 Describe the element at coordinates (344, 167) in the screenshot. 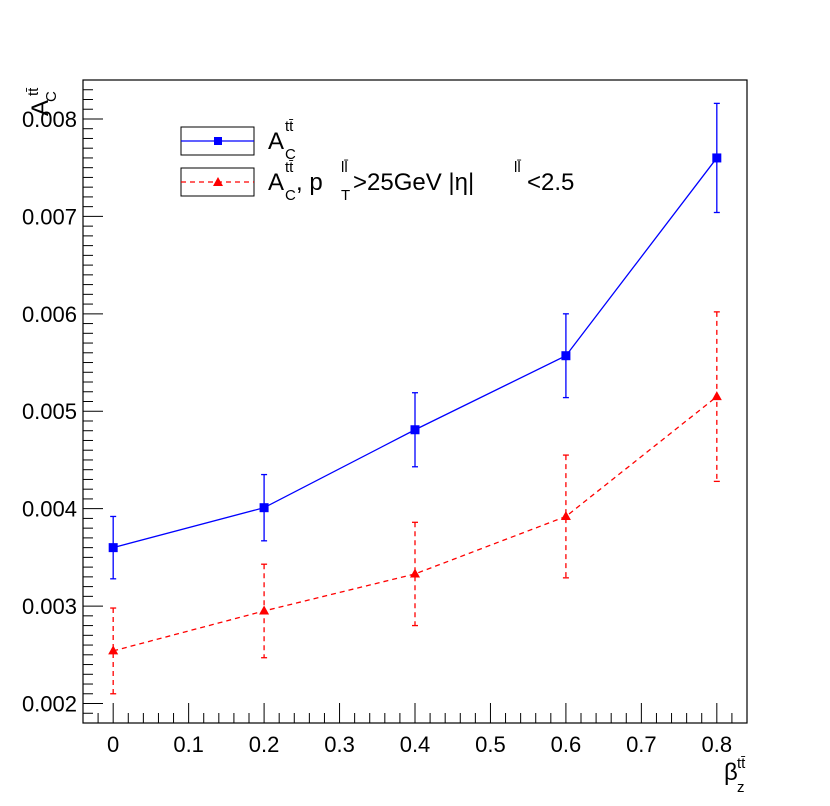

I see `legend-entry-2-p-sup: ll̄` at that location.